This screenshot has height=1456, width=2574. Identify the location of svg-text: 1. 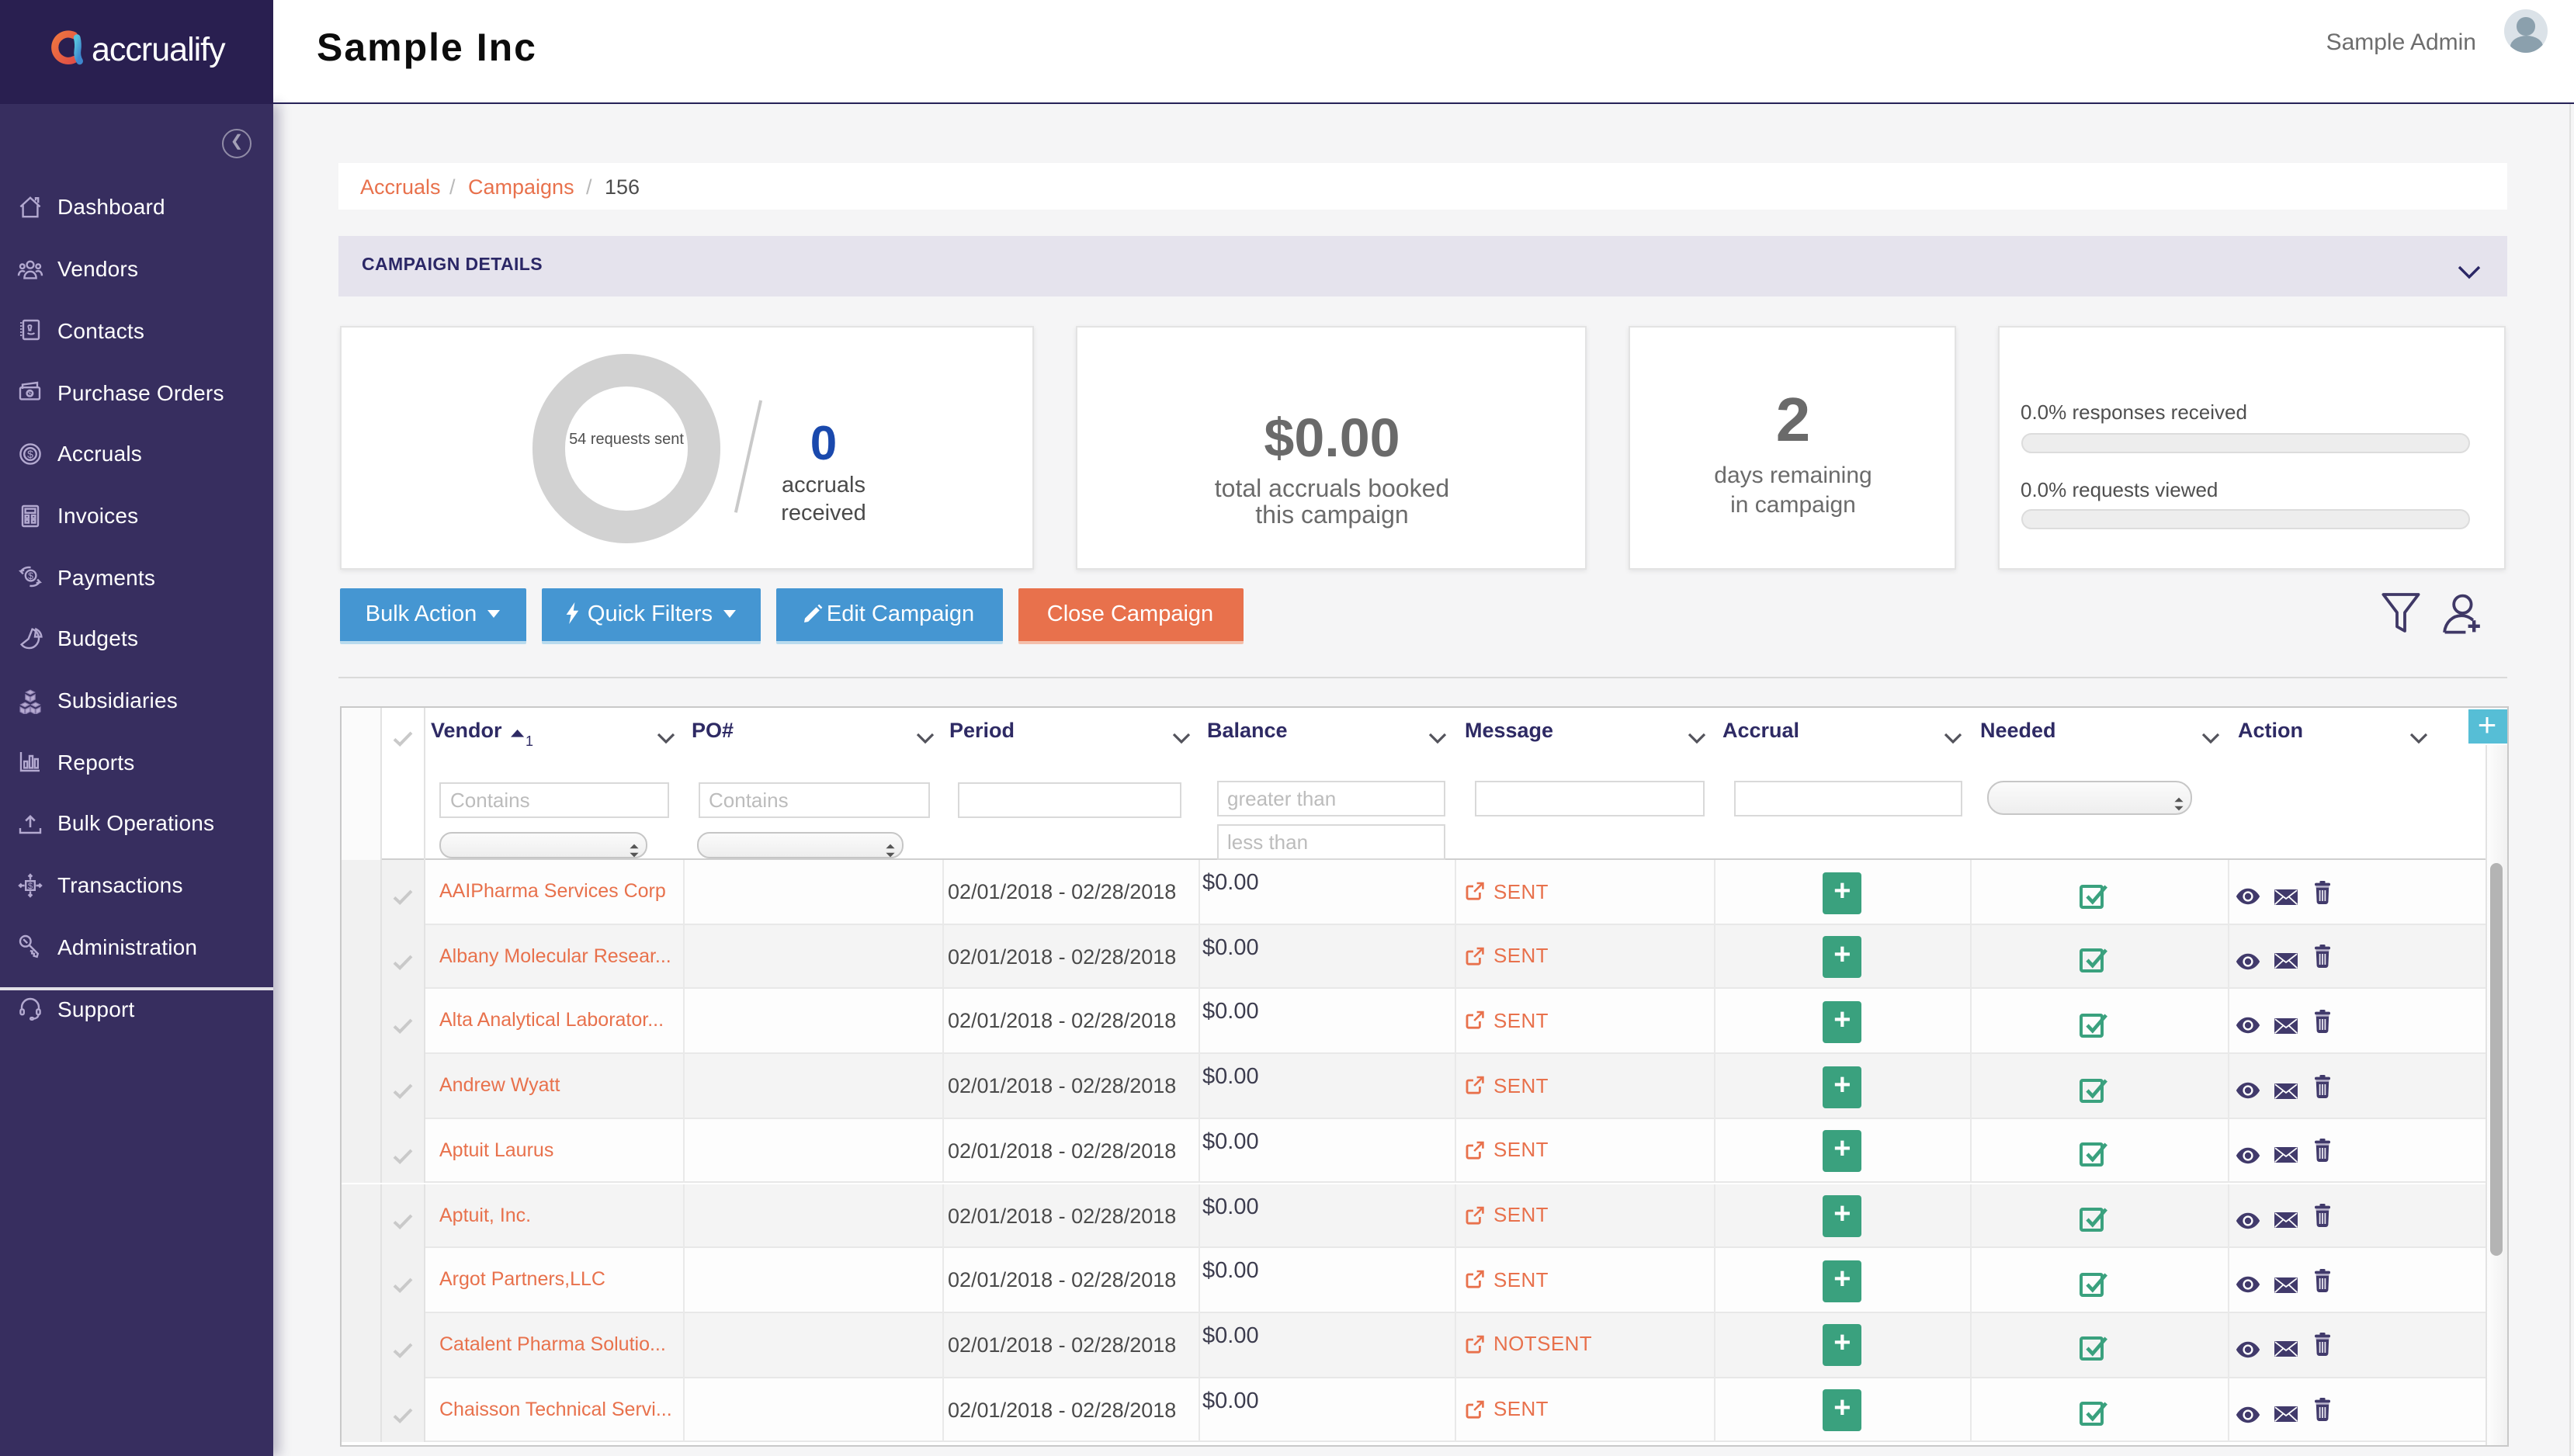
(528, 741).